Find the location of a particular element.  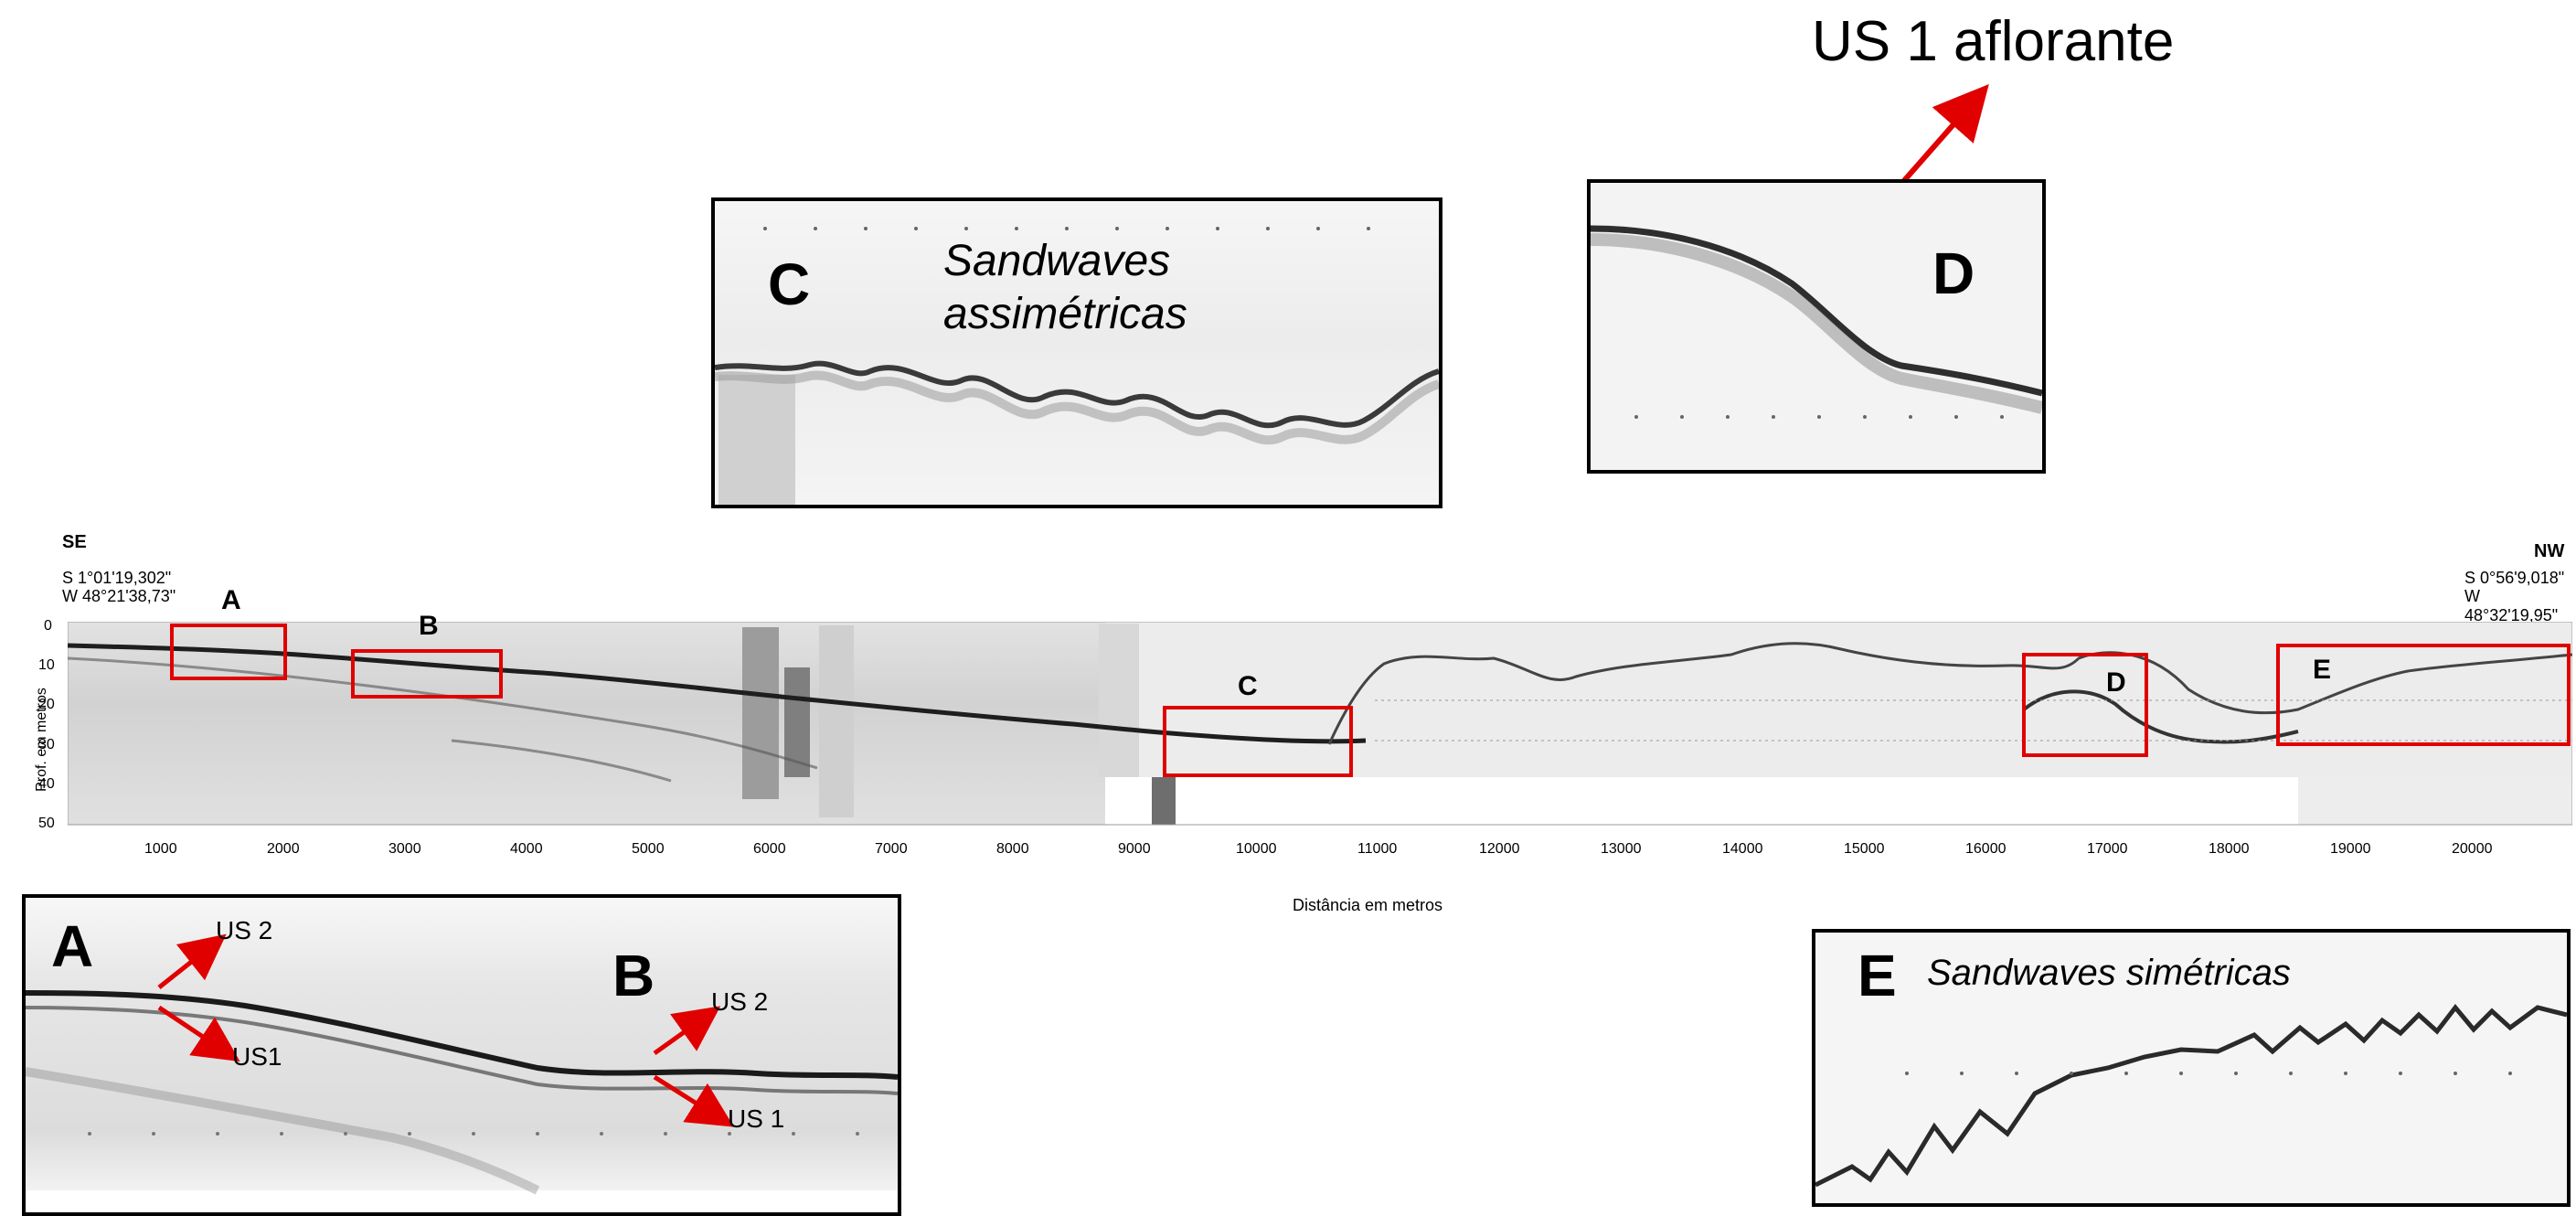

profile-left-coord-lon: W 48°21'38,73" is located at coordinates (119, 596).